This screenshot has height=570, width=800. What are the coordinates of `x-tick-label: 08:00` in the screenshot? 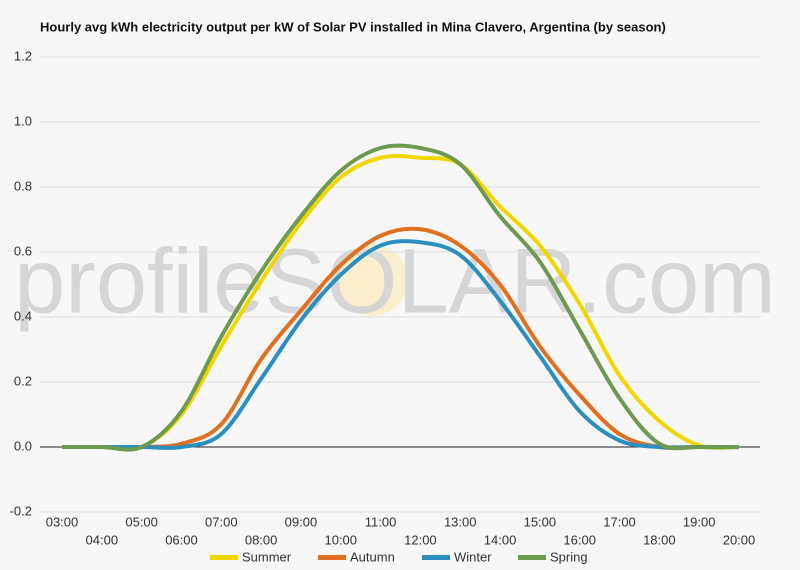 It's located at (261, 539).